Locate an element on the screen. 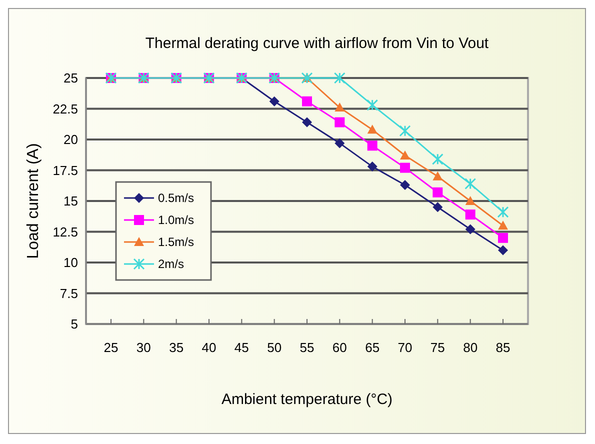 The width and height of the screenshot is (595, 444). y-axis-title: Load current (A) is located at coordinates (33, 201).